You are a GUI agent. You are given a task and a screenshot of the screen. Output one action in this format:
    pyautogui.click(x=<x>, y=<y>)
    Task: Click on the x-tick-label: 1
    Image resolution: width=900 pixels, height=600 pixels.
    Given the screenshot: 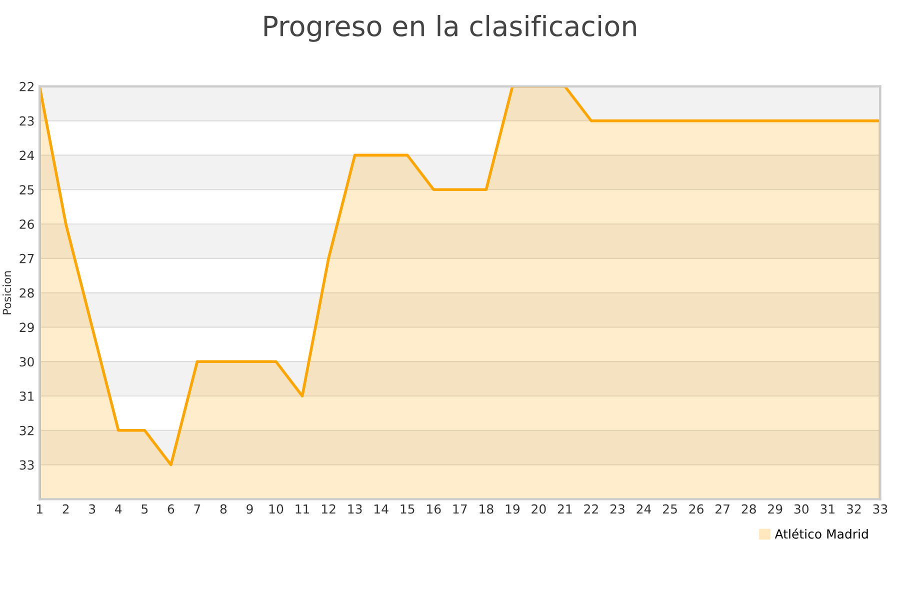 What is the action you would take?
    pyautogui.click(x=39, y=509)
    